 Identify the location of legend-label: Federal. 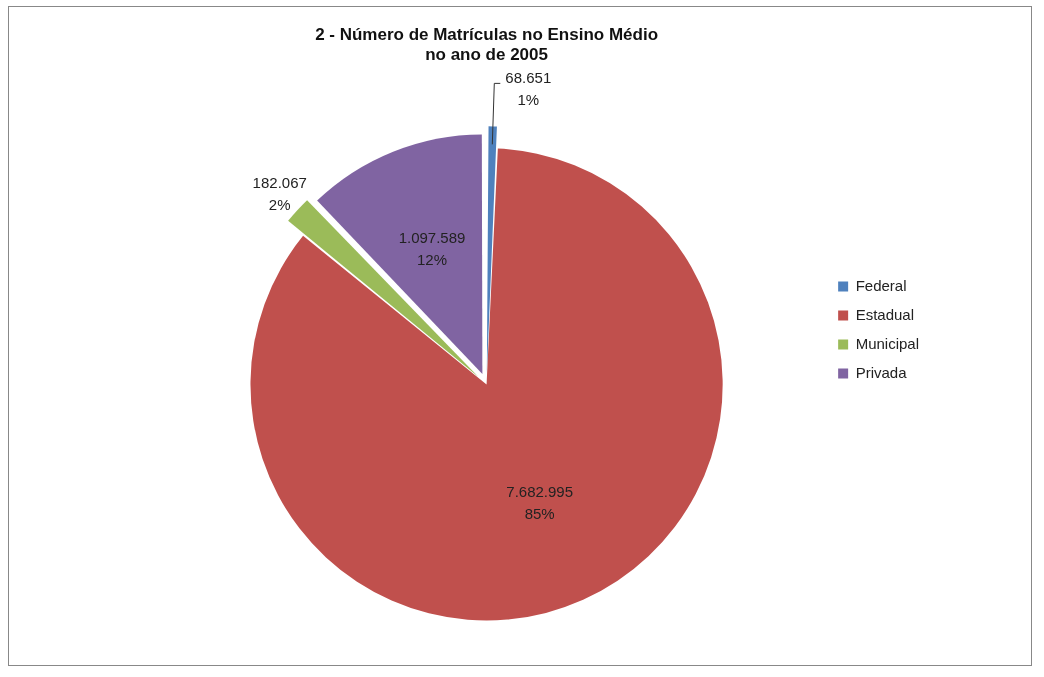
(881, 285).